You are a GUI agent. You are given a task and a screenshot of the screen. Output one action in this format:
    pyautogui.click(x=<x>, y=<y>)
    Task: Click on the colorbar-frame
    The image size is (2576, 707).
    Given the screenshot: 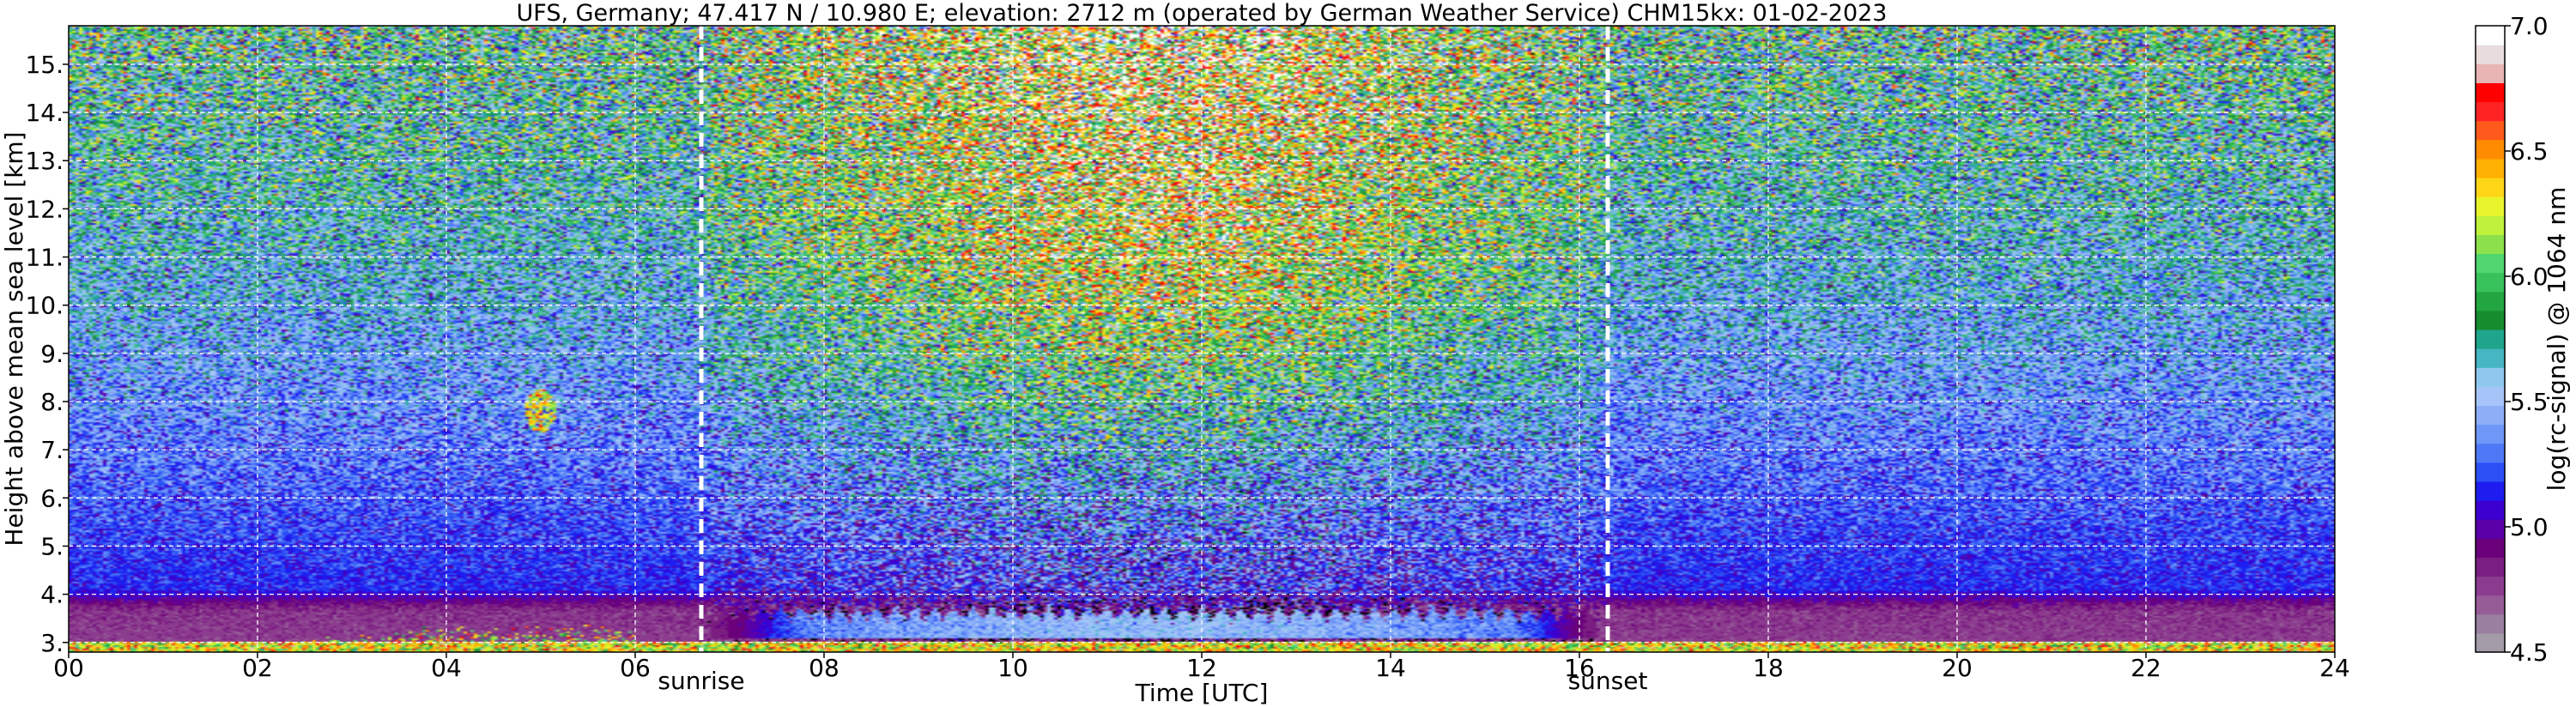 What is the action you would take?
    pyautogui.click(x=2490, y=339)
    